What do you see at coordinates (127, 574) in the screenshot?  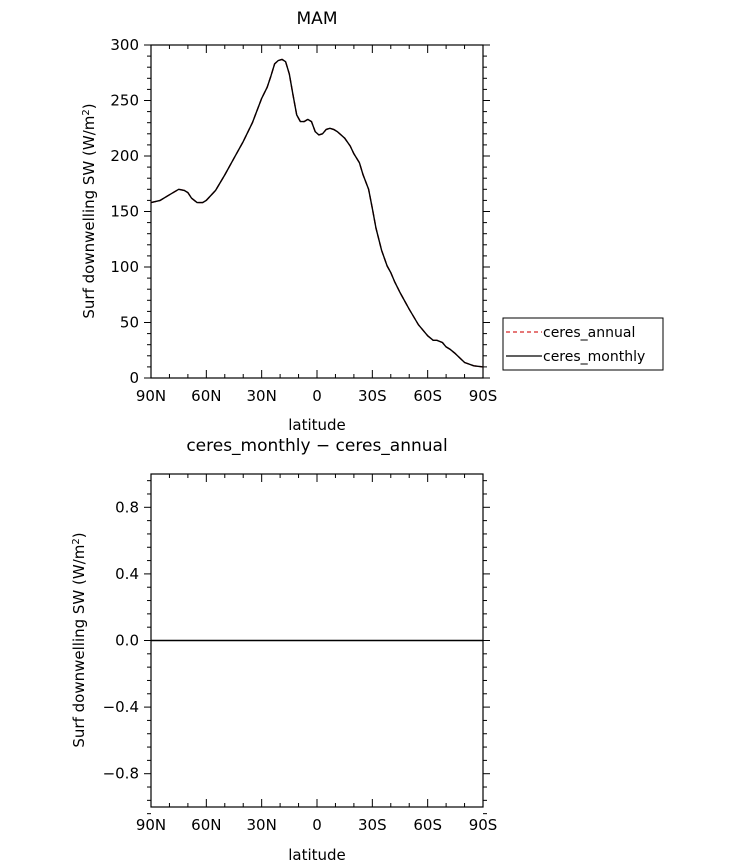 I see `y-tick-label: 0.4` at bounding box center [127, 574].